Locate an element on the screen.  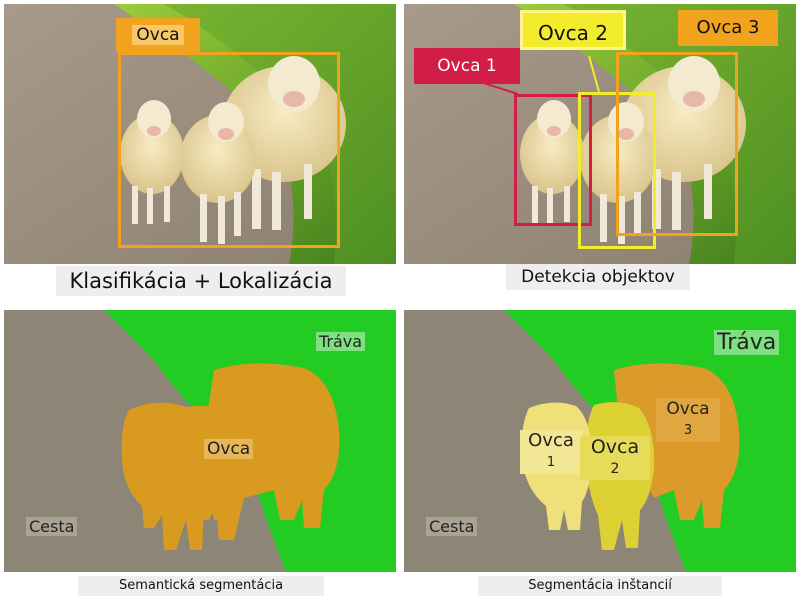
region-sheep is located at coordinates (230, 456).